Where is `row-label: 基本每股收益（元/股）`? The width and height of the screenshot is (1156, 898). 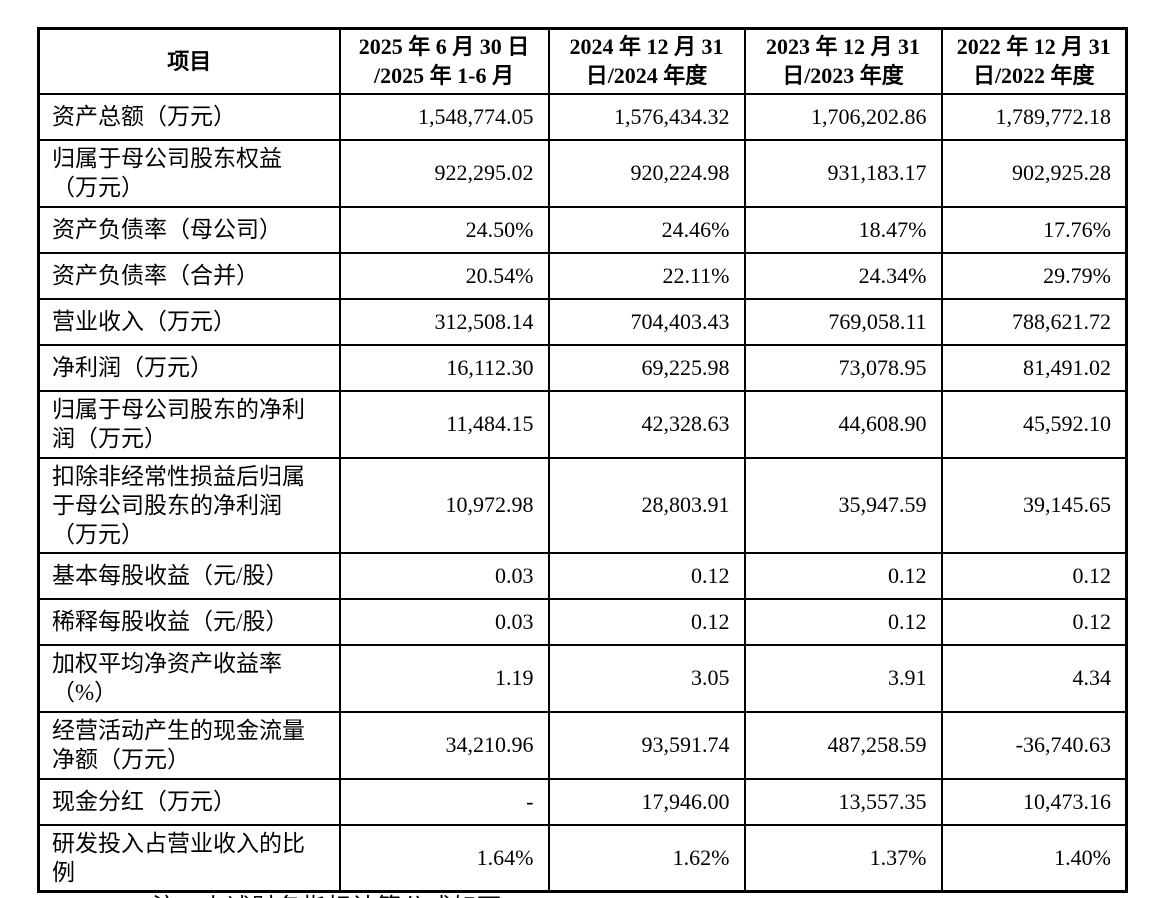
row-label: 基本每股收益（元/股） is located at coordinates (189, 575).